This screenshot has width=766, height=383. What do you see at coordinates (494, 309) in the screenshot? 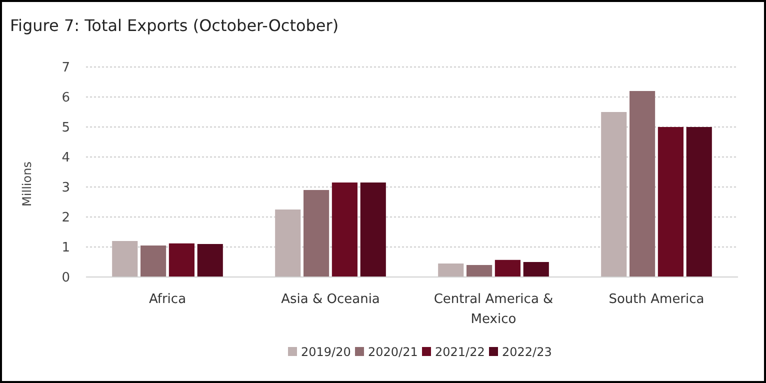
I see `x-tick-label: Central America & Mexico` at bounding box center [494, 309].